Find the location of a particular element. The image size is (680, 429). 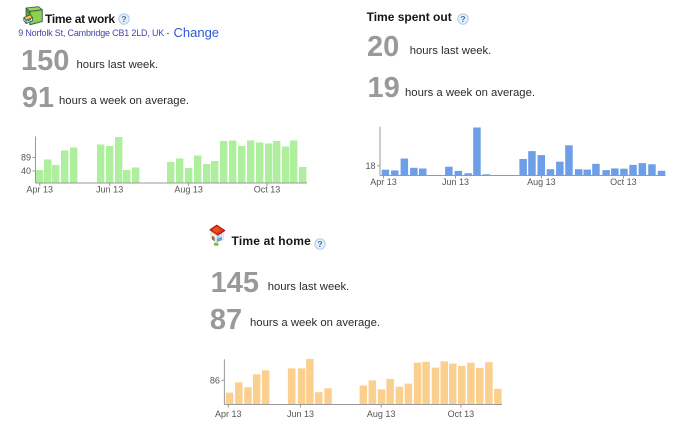

svg-text: 18 is located at coordinates (370, 166).